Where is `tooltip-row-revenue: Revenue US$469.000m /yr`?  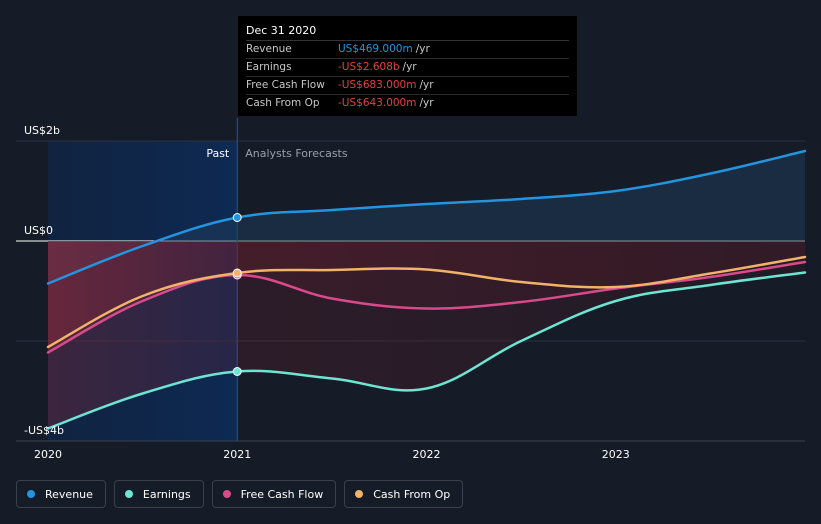 tooltip-row-revenue: Revenue US$469.000m /yr is located at coordinates (407, 50).